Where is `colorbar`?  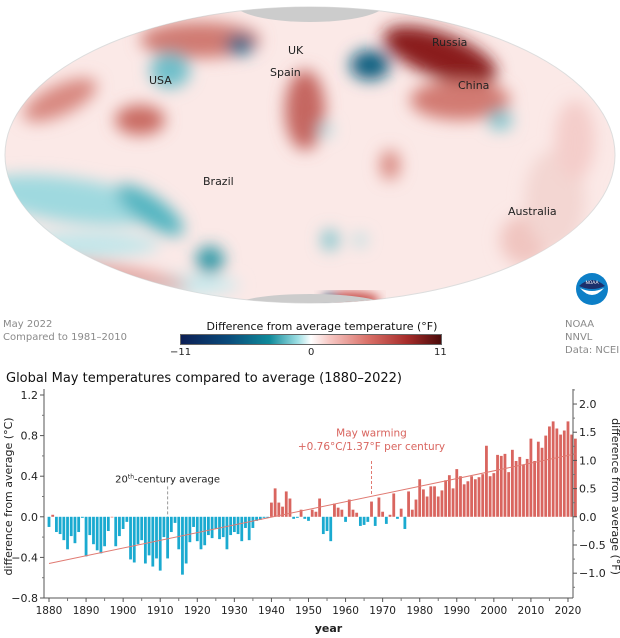
colorbar is located at coordinates (311, 339).